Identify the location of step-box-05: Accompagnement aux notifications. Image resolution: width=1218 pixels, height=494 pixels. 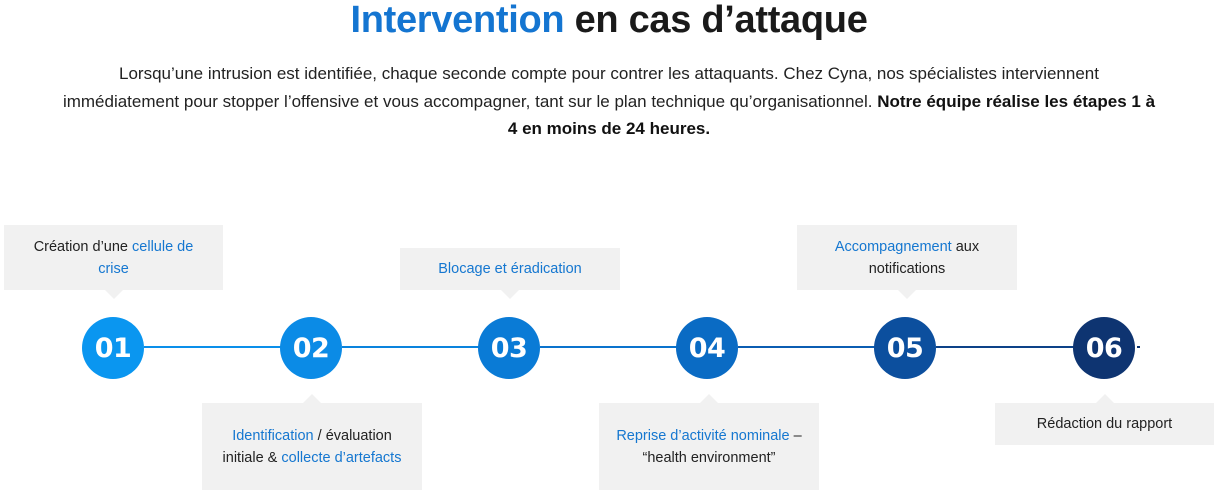
(907, 262).